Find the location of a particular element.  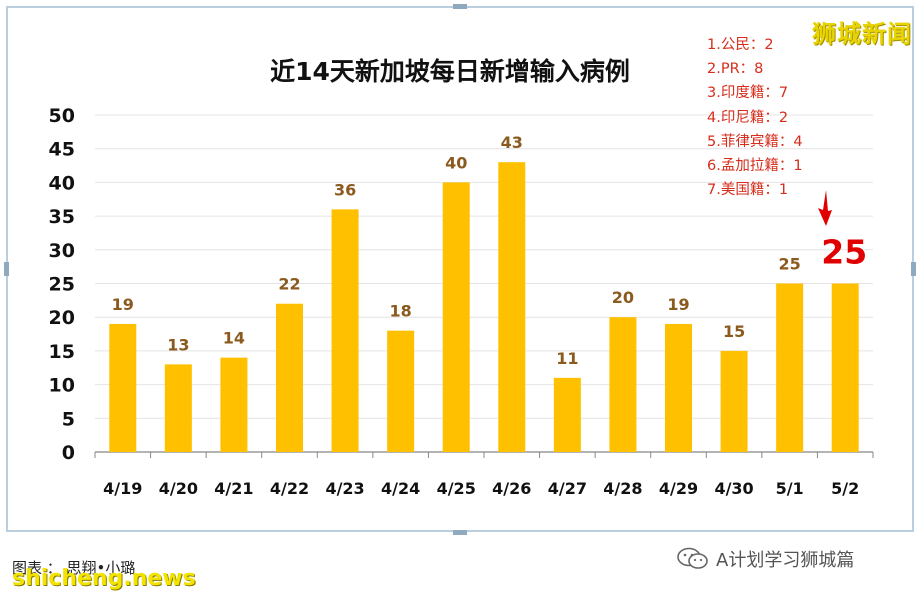

data-label: 11 is located at coordinates (567, 358).